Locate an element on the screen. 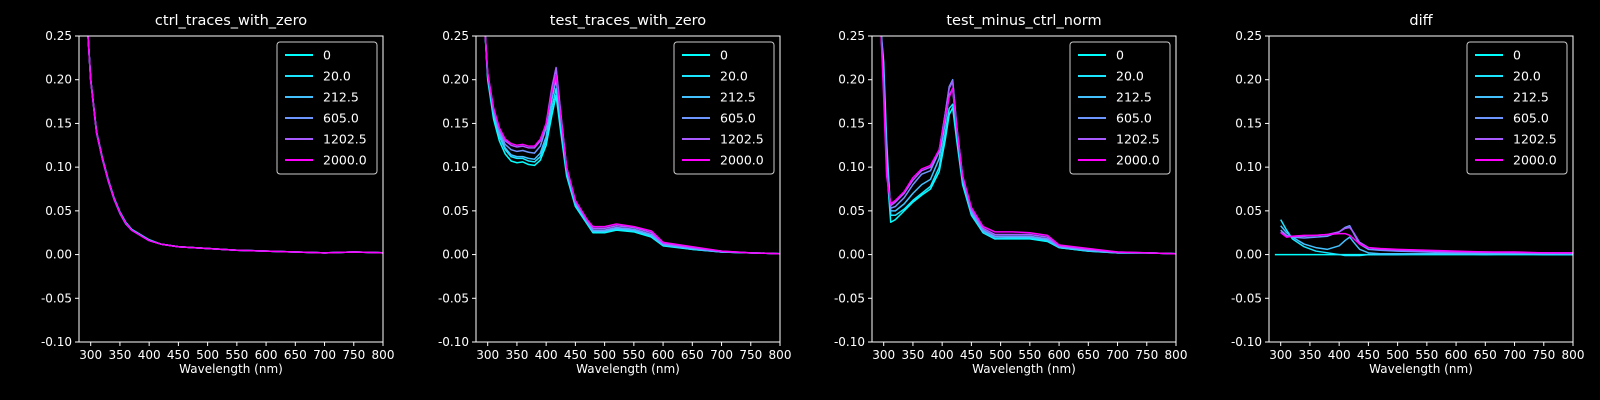 The image size is (1600, 400). chart-title: diff is located at coordinates (1421, 21).